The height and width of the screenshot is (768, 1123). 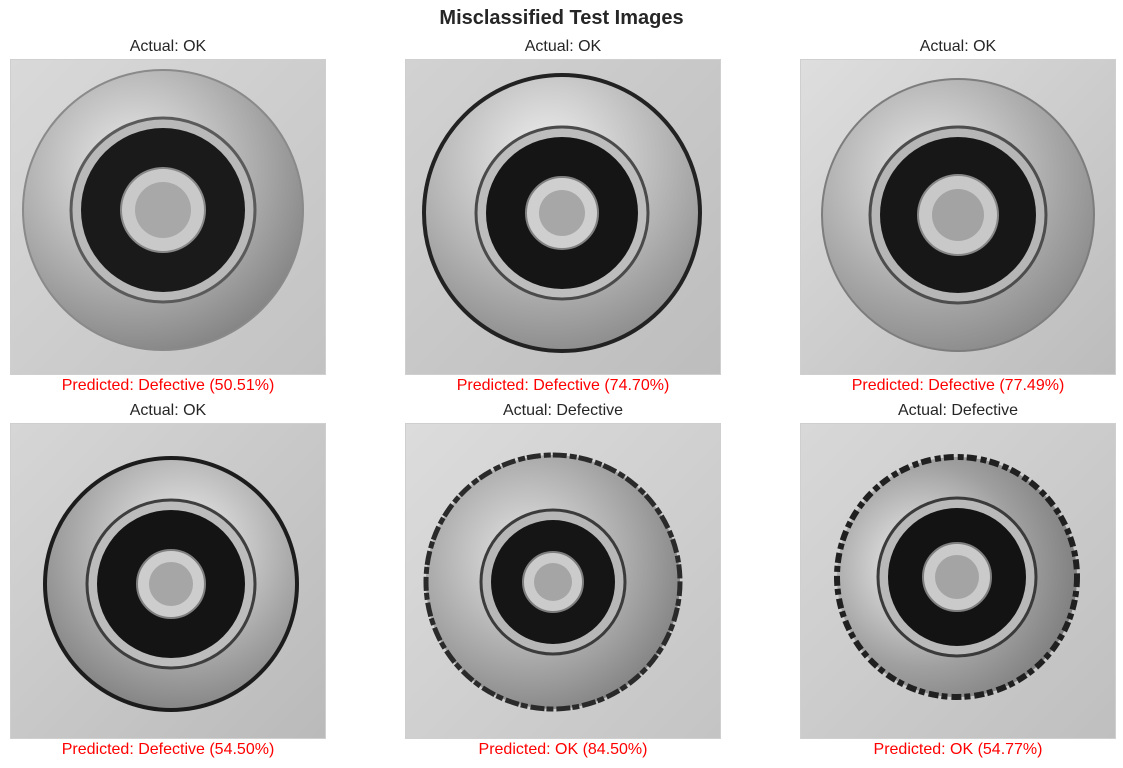 I want to click on panel-6: Actual: Defective Predicted: OK (54.77%), so click(x=958, y=580).